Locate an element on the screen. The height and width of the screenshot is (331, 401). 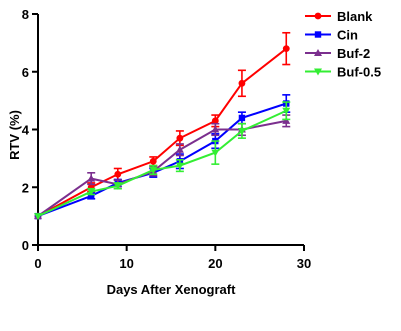
legend-label: Buf-0.5 is located at coordinates (359, 72).